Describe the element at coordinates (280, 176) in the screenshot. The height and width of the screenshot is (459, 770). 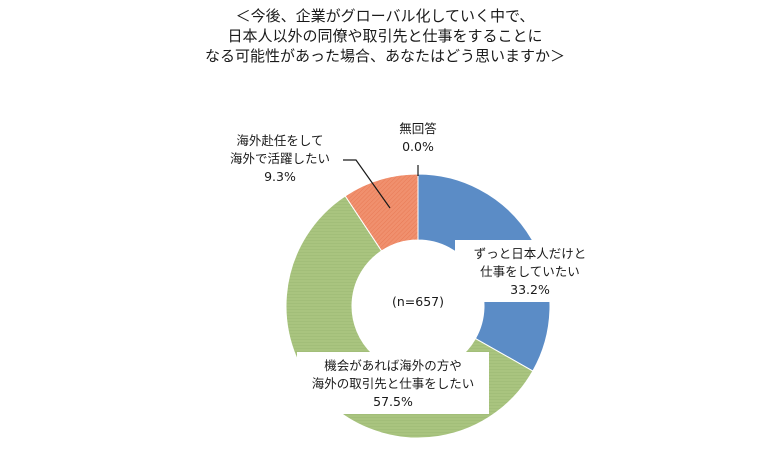
I see `label-work-abroad-value: 9.3%` at that location.